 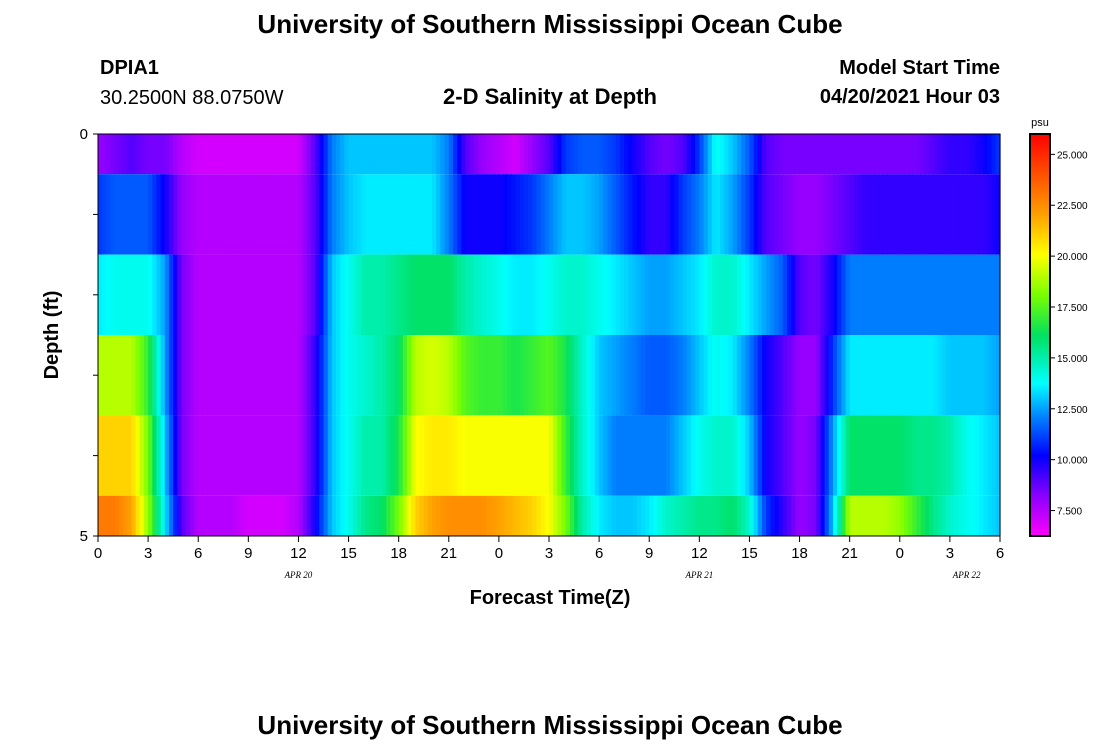 I want to click on x-axis-label: Forecast Time(Z), so click(x=550, y=598).